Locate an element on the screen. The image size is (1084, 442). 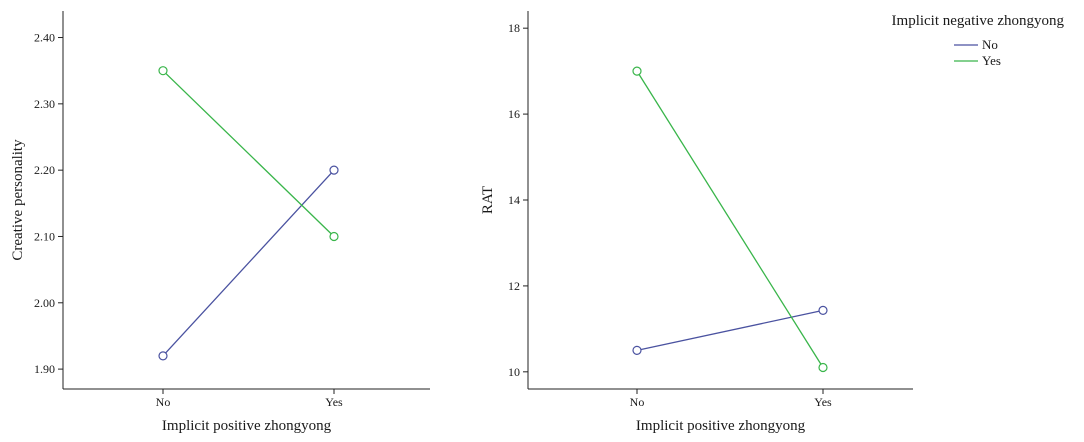
series-right is located at coordinates (730, 219).